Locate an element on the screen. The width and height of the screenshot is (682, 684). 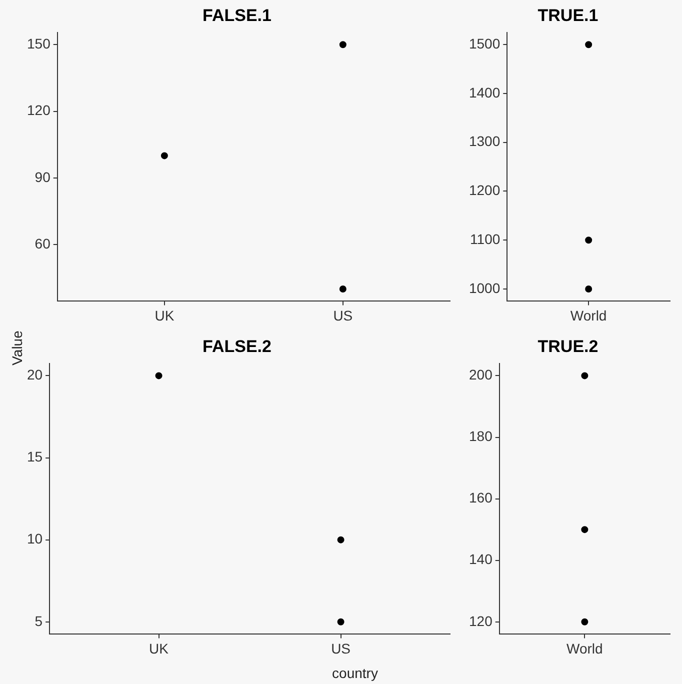
x-axis-title: country is located at coordinates (355, 673).